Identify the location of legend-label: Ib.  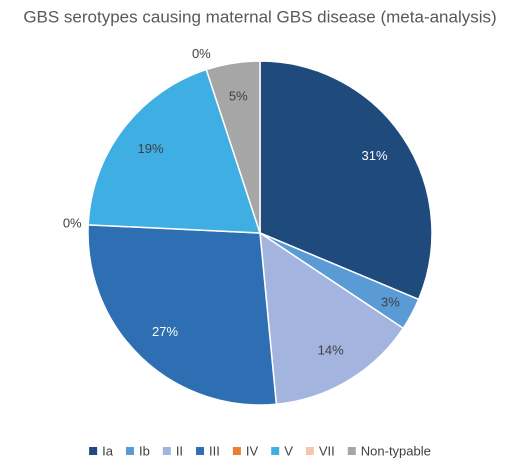
(144, 450).